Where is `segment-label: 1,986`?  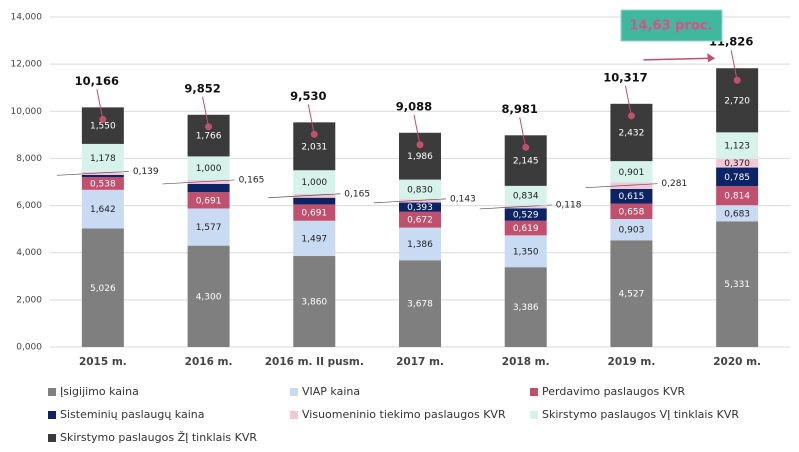
segment-label: 1,986 is located at coordinates (420, 157).